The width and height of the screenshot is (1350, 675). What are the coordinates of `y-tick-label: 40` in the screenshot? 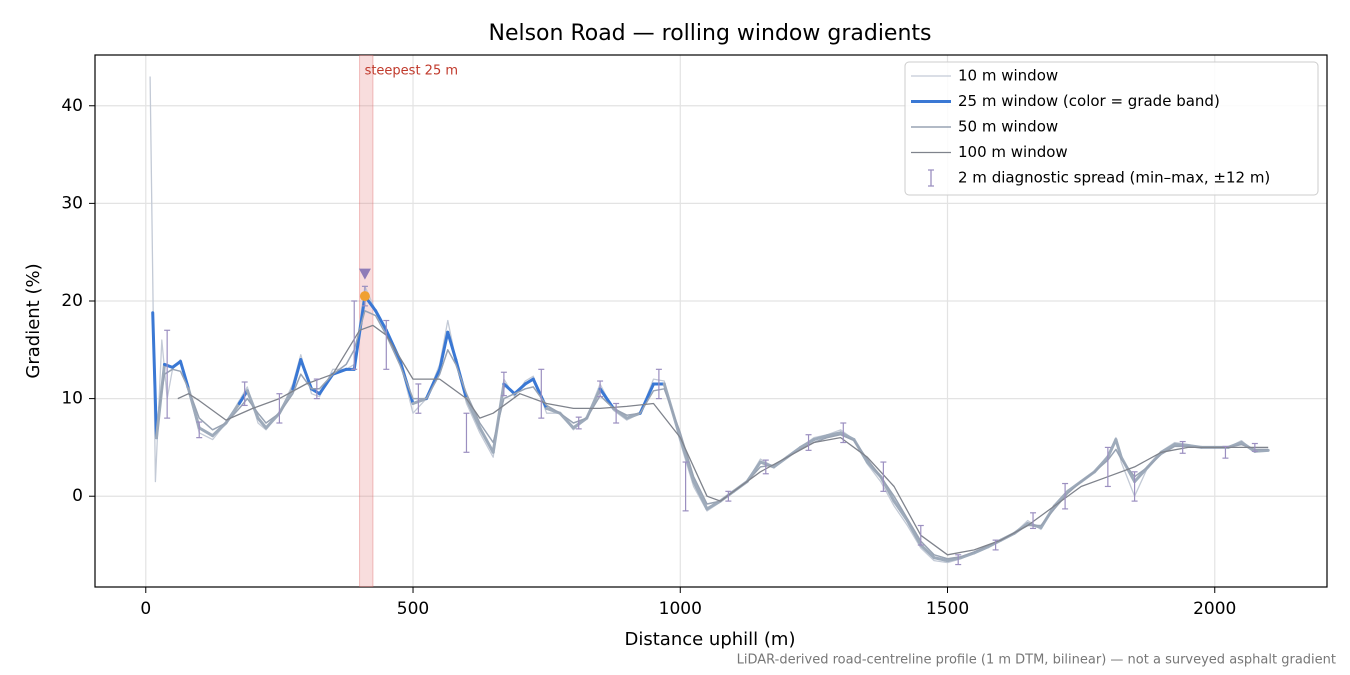 It's located at (72, 106).